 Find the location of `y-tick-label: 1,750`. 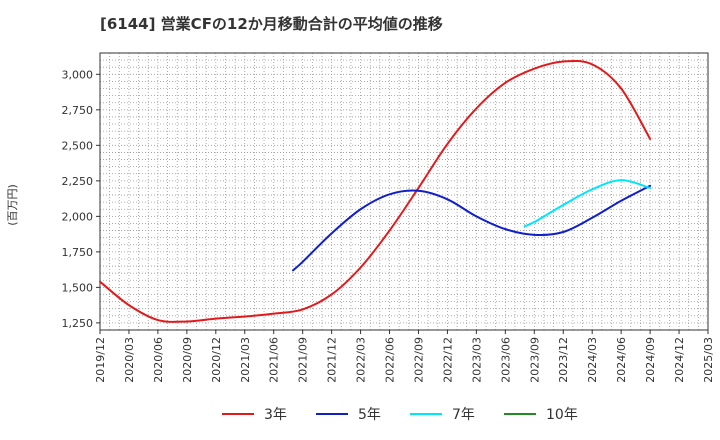

y-tick-label: 1,750 is located at coordinates (78, 252).